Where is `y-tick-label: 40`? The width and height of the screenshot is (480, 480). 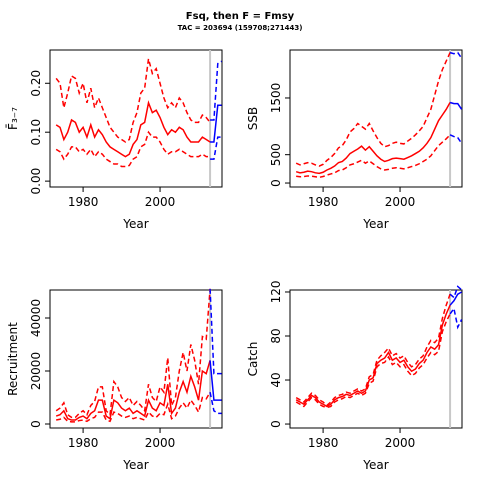
y-tick-label: 40 is located at coordinates (276, 379).